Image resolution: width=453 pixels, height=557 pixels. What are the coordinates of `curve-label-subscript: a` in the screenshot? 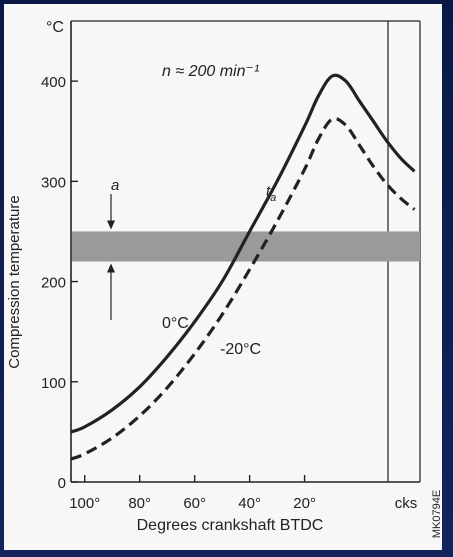 It's located at (273, 198).